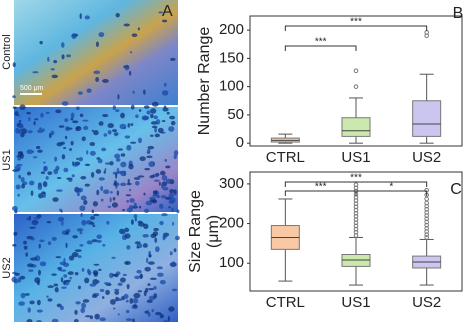  Describe the element at coordinates (285, 302) in the screenshot. I see `x-tick-label: CTRL` at that location.